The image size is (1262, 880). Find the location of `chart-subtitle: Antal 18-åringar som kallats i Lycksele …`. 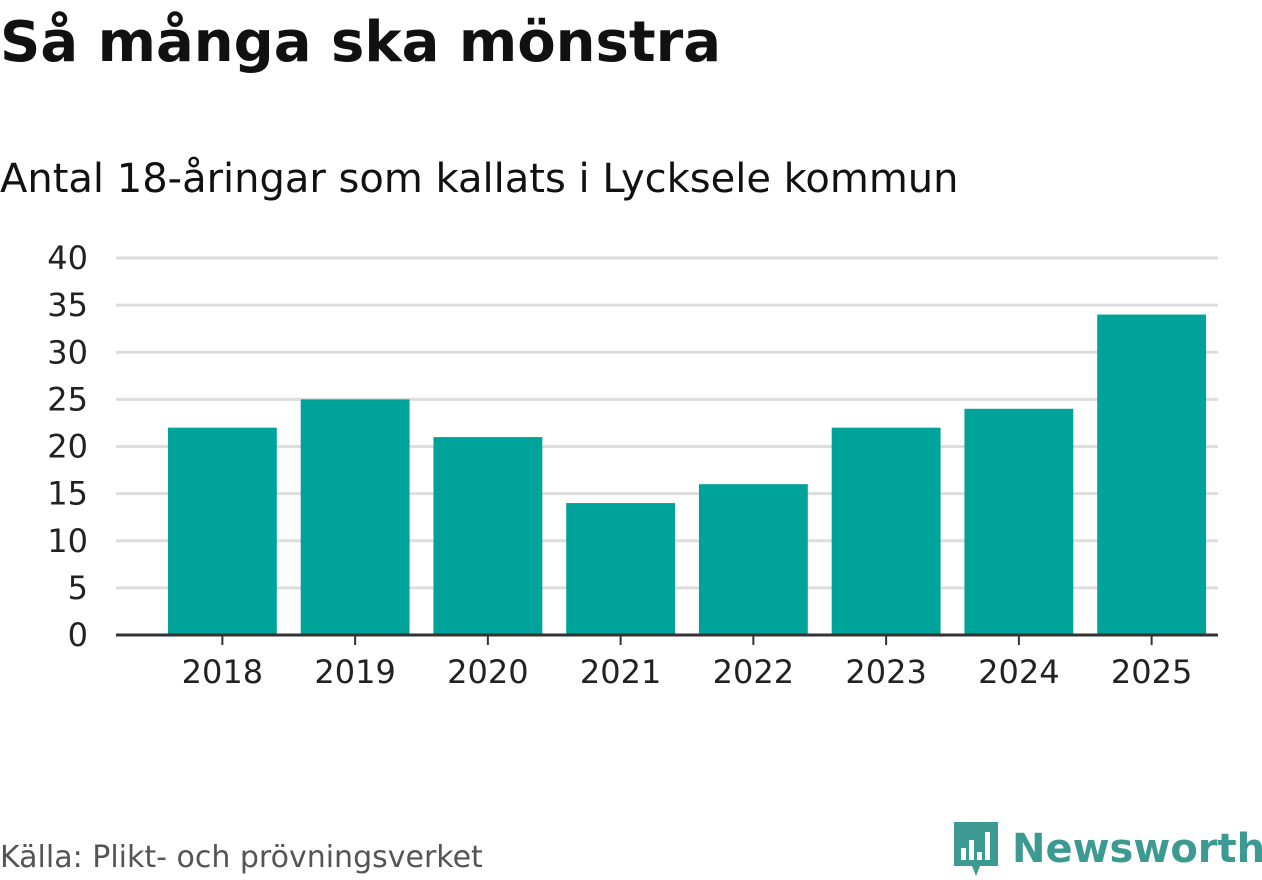

chart-subtitle: Antal 18-åringar som kallats i Lycksele … is located at coordinates (479, 179).